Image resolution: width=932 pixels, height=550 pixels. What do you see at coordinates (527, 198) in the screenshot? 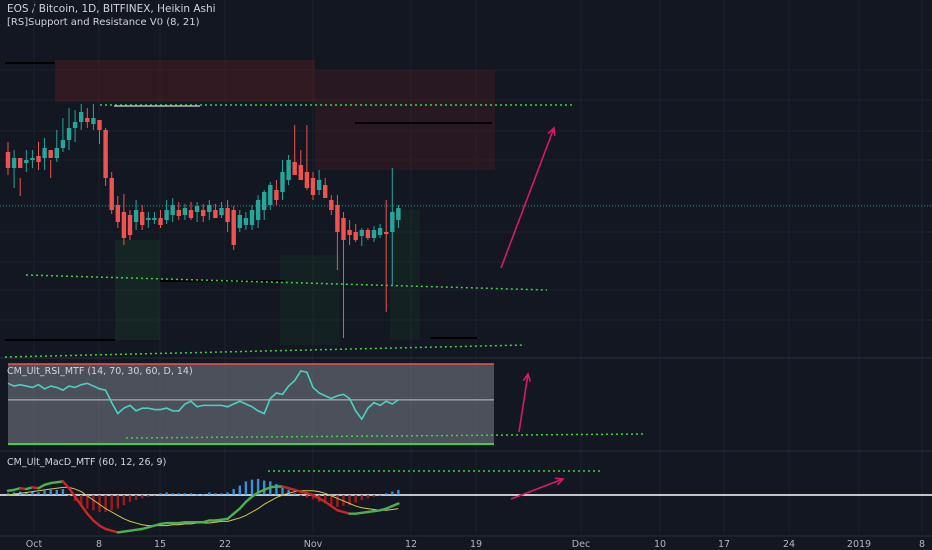
I see `arrow-up-price` at bounding box center [527, 198].